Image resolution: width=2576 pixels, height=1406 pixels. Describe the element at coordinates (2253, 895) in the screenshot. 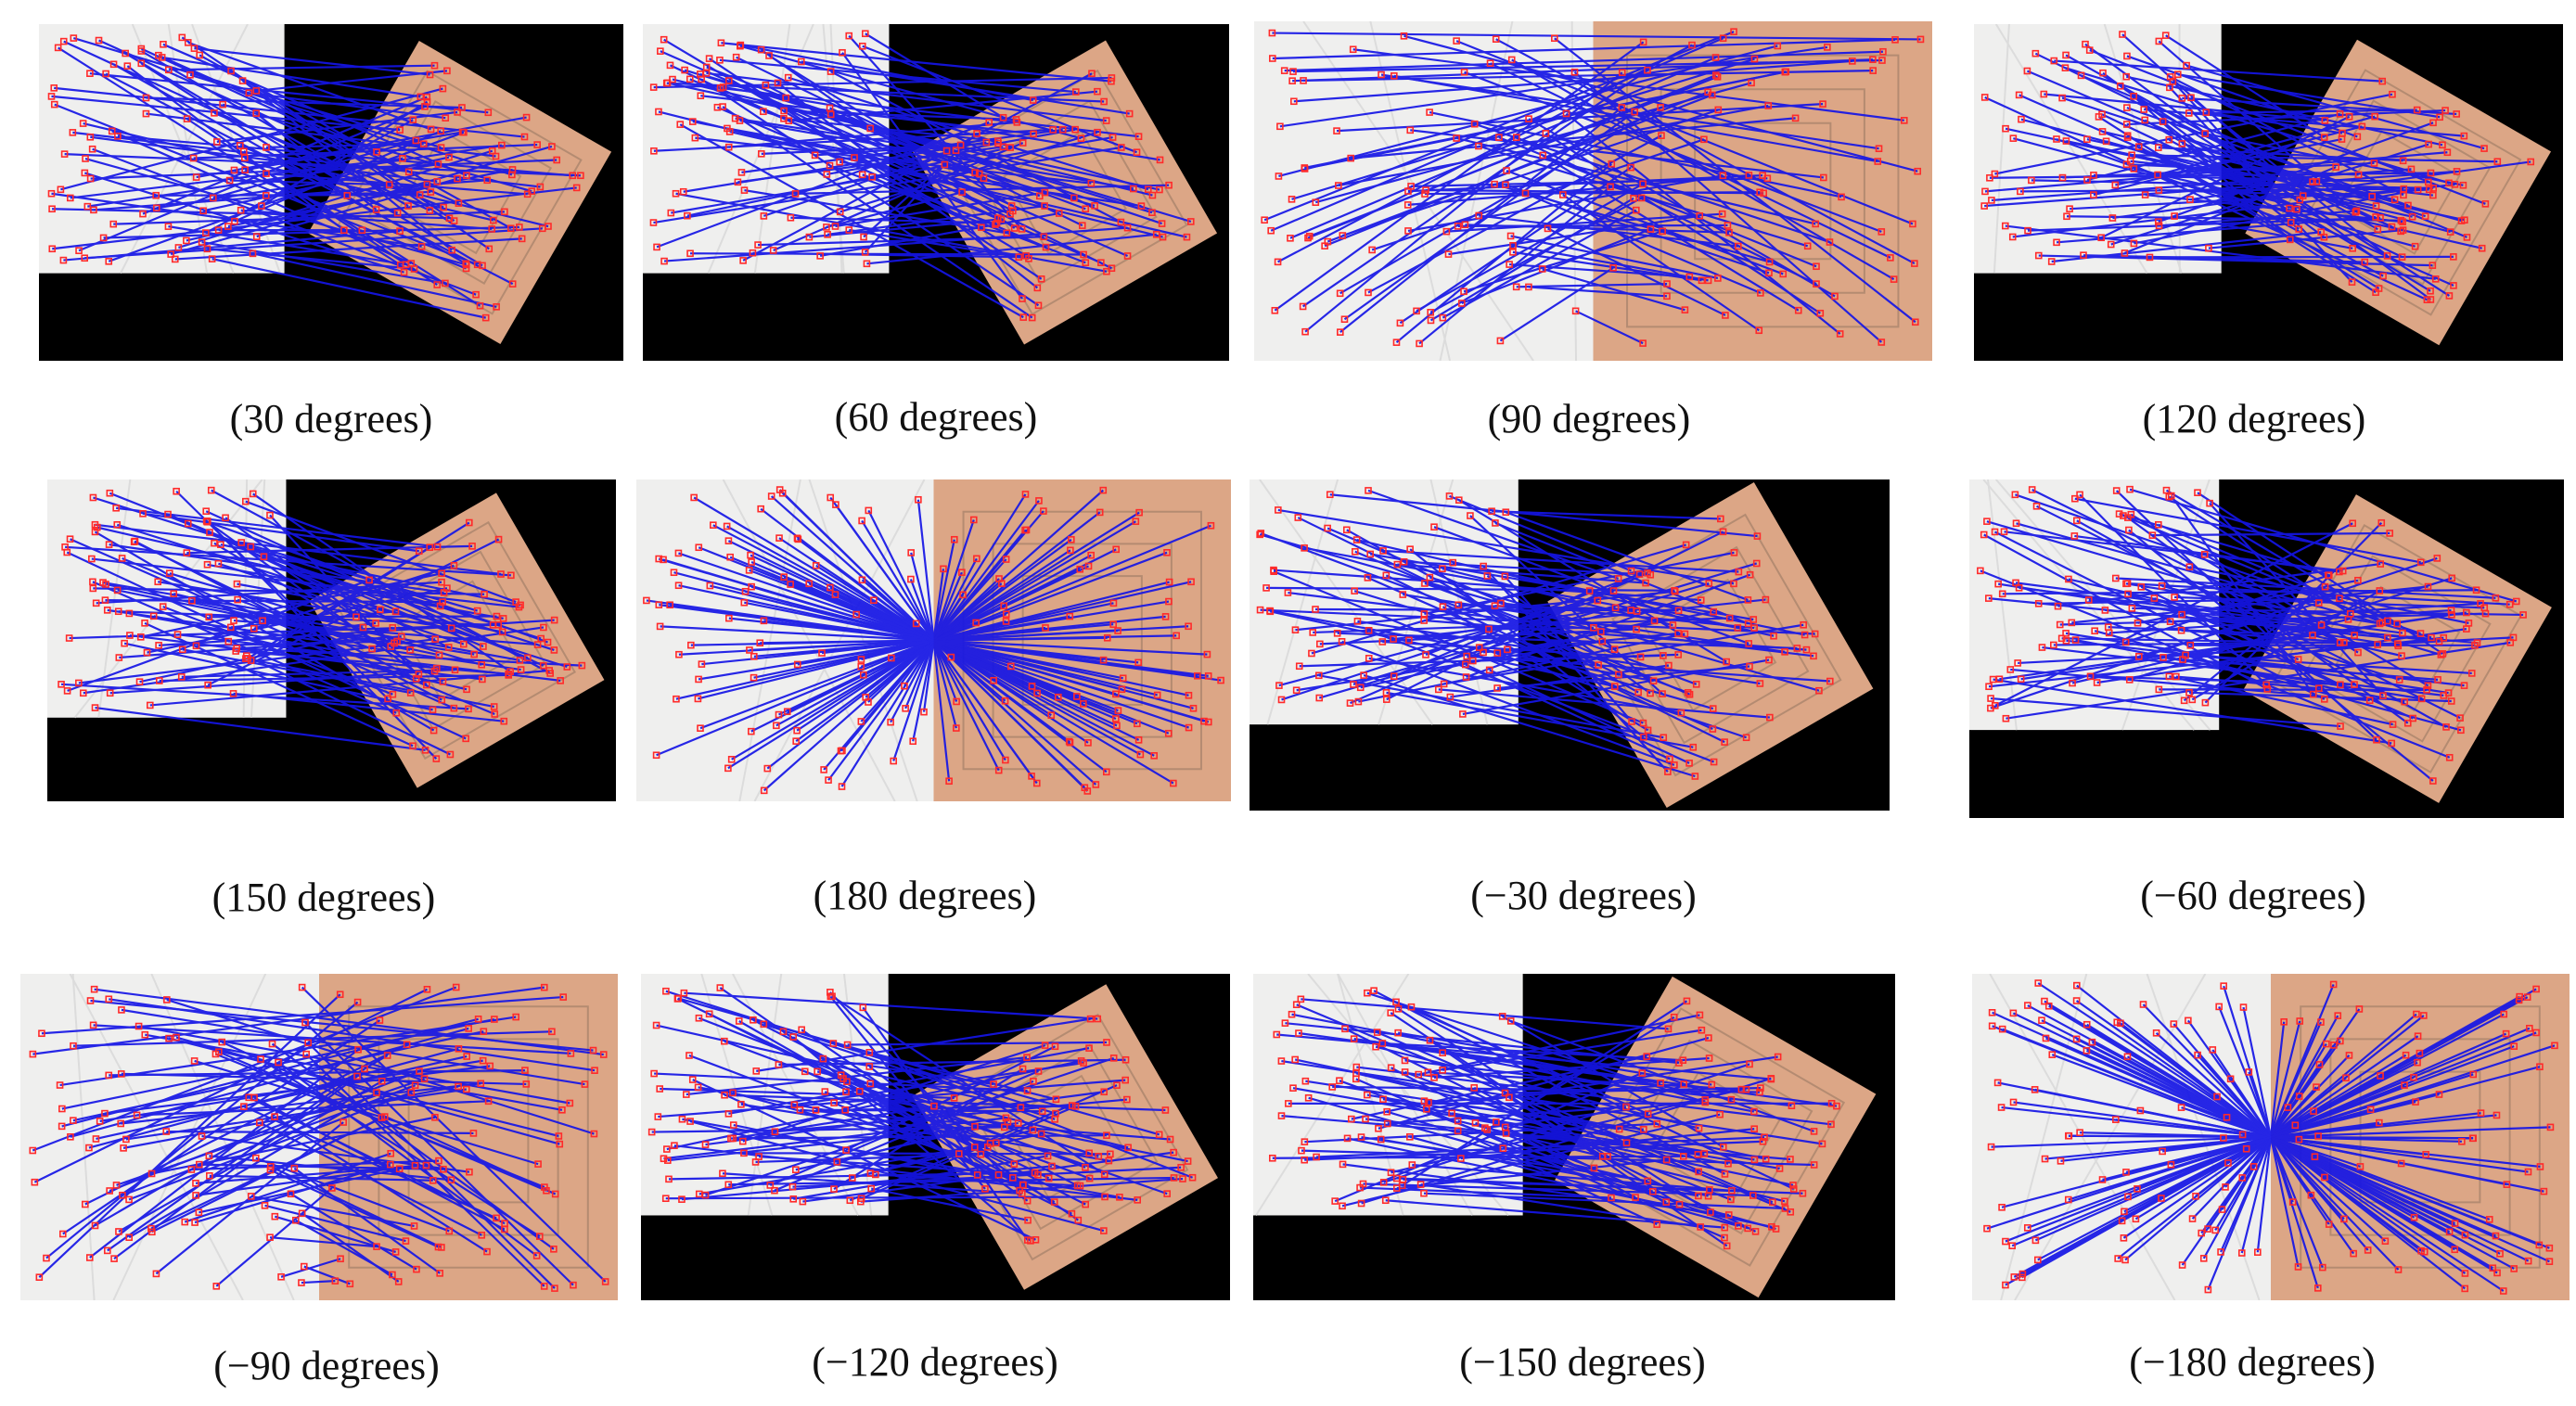

I see `caption-neg60: (−60 degrees)` at that location.